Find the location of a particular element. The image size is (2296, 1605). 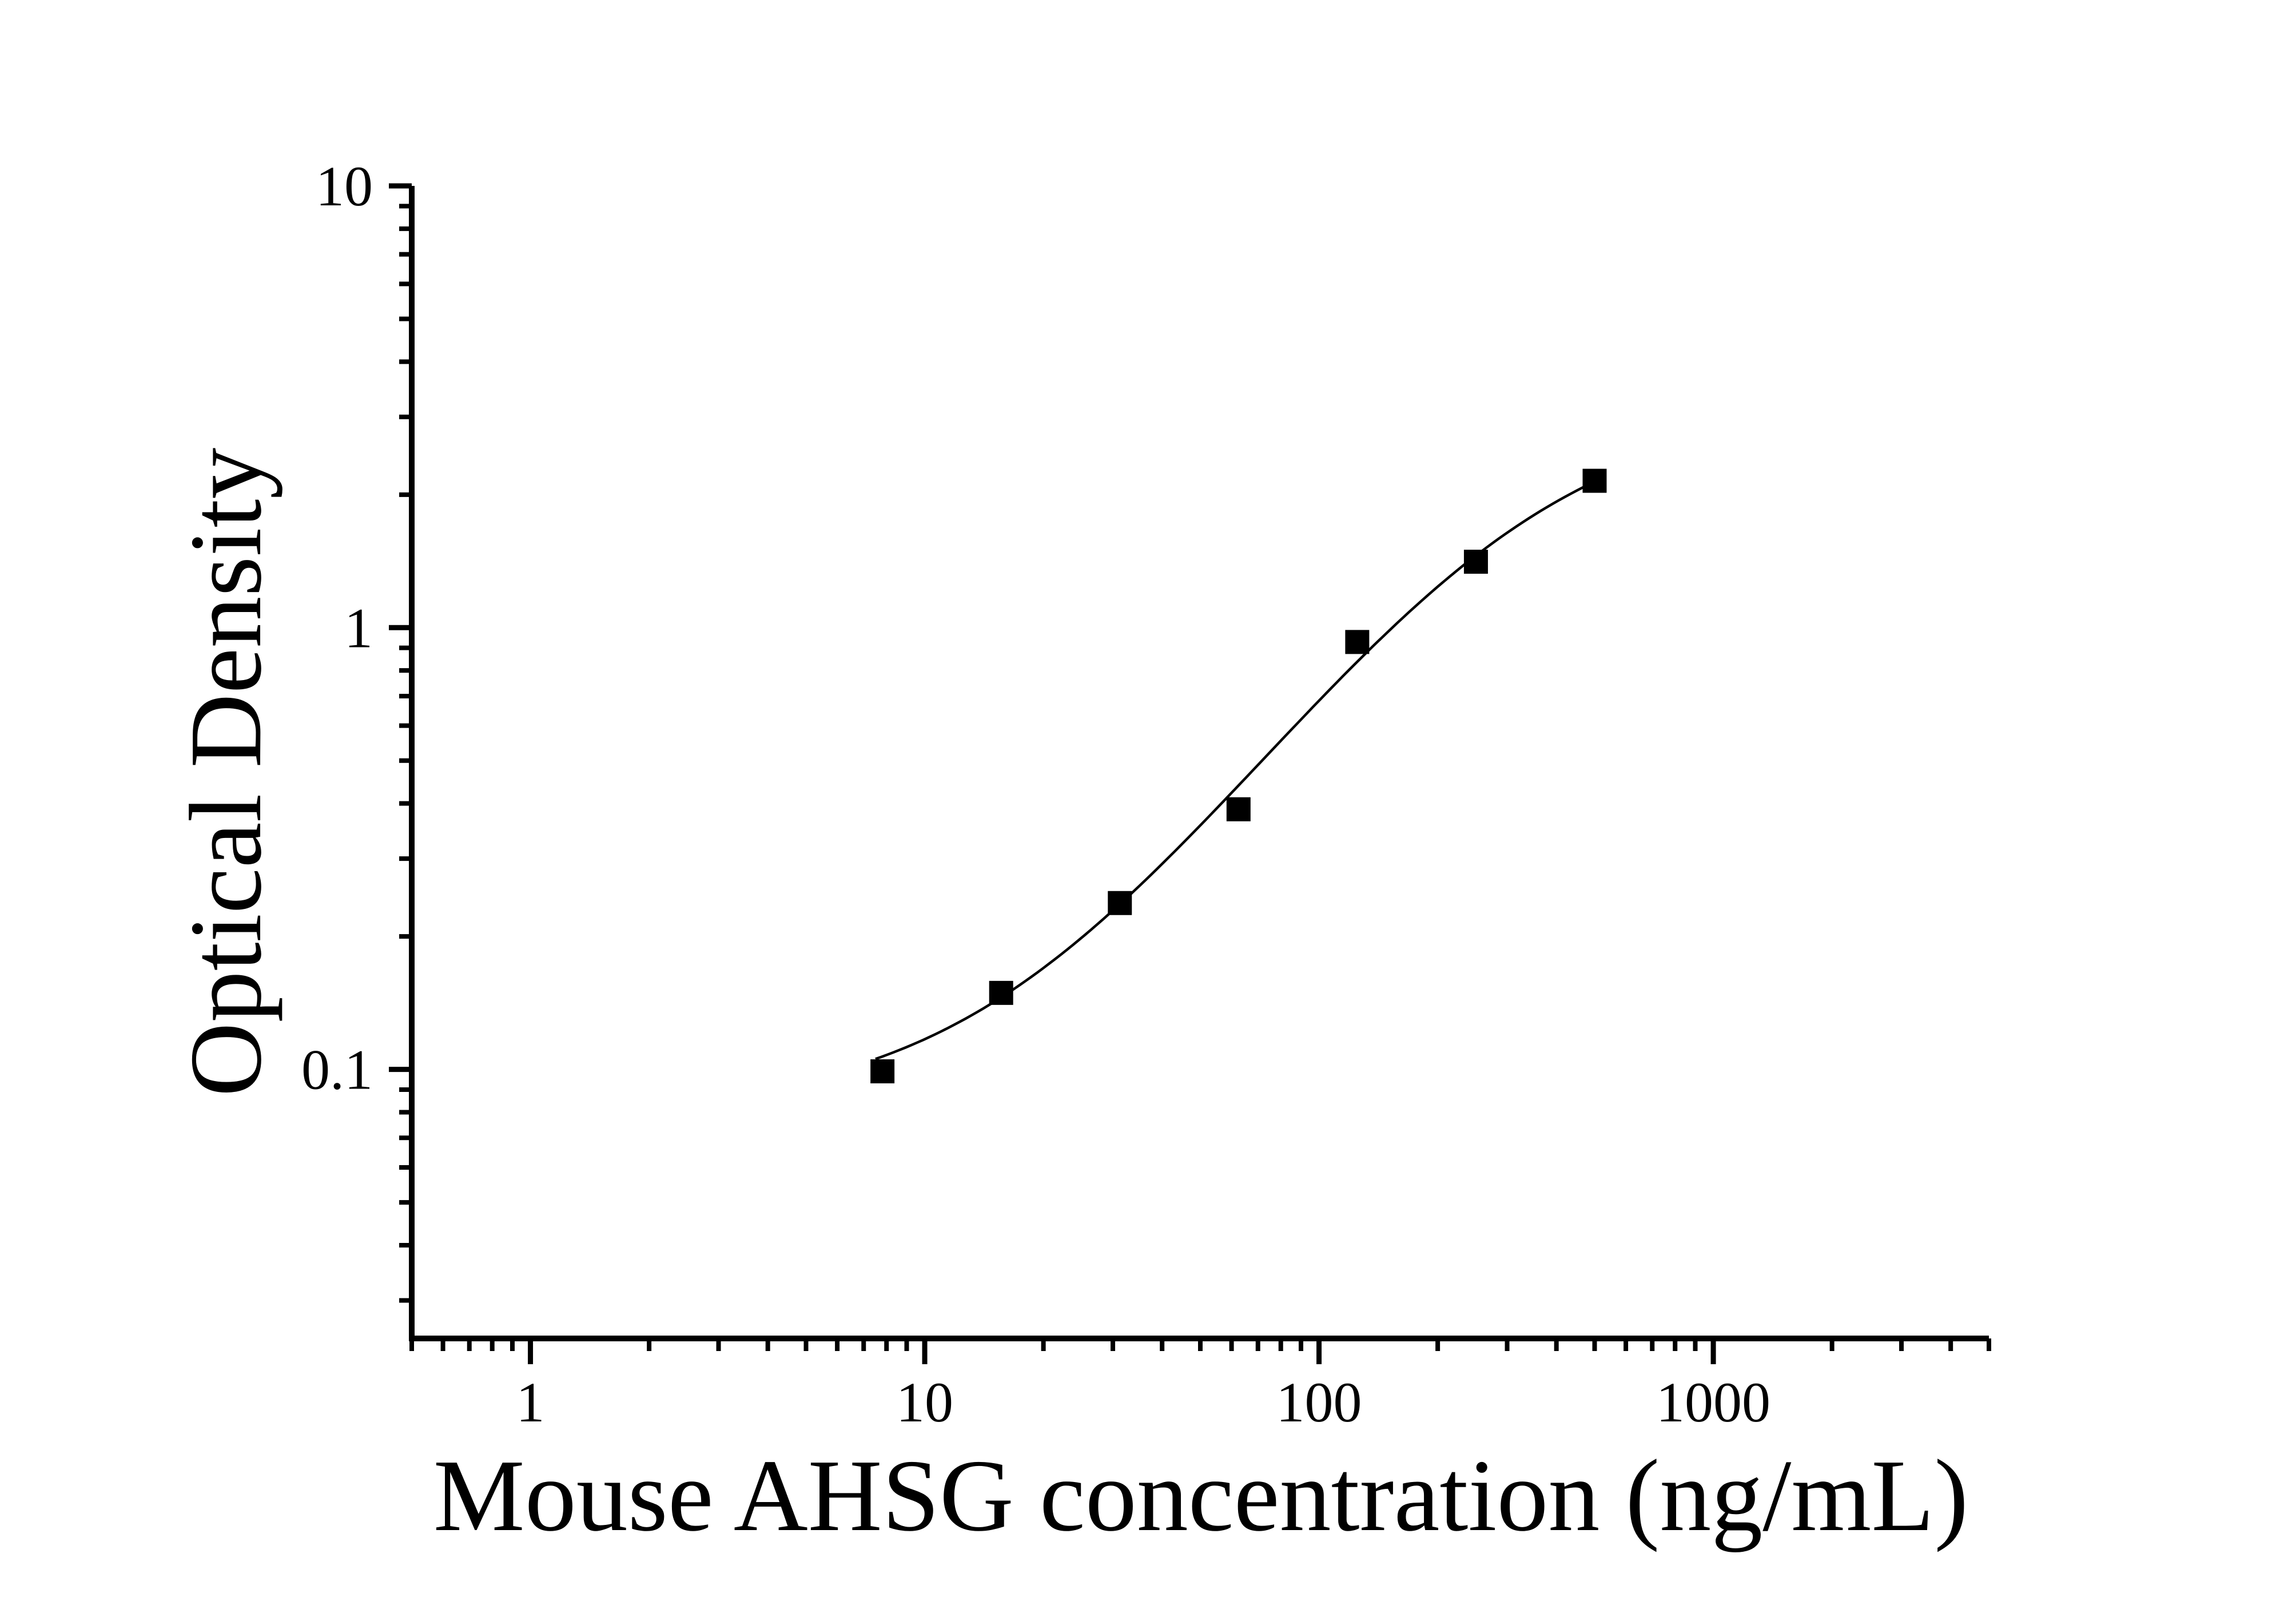

x-axis-title: Mouse AHSG concentration (ng/mL) is located at coordinates (1201, 1495).